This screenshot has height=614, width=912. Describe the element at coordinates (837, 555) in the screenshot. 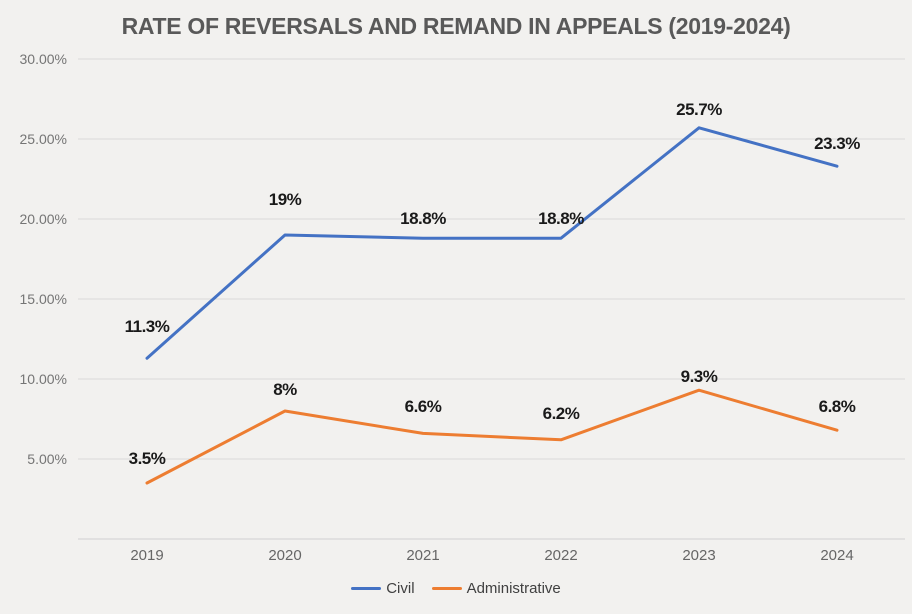

I see `x-tick-label-2024: 2024` at that location.